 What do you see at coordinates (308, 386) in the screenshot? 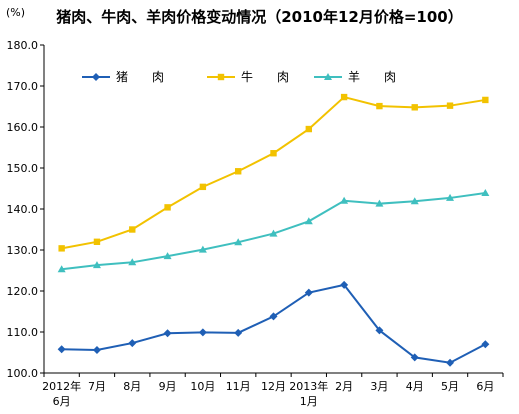
I see `x-tick-label: 2013年` at bounding box center [308, 386].